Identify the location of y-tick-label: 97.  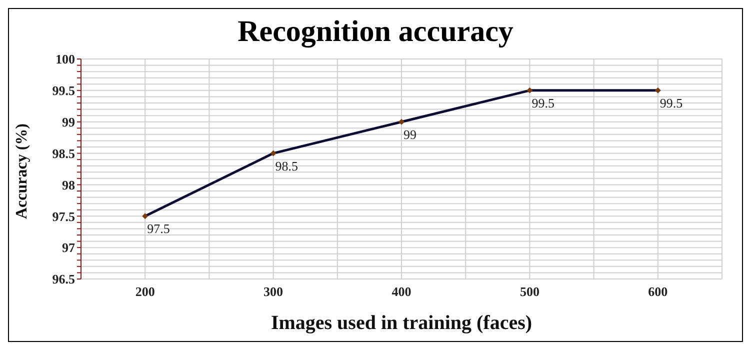
(69, 248).